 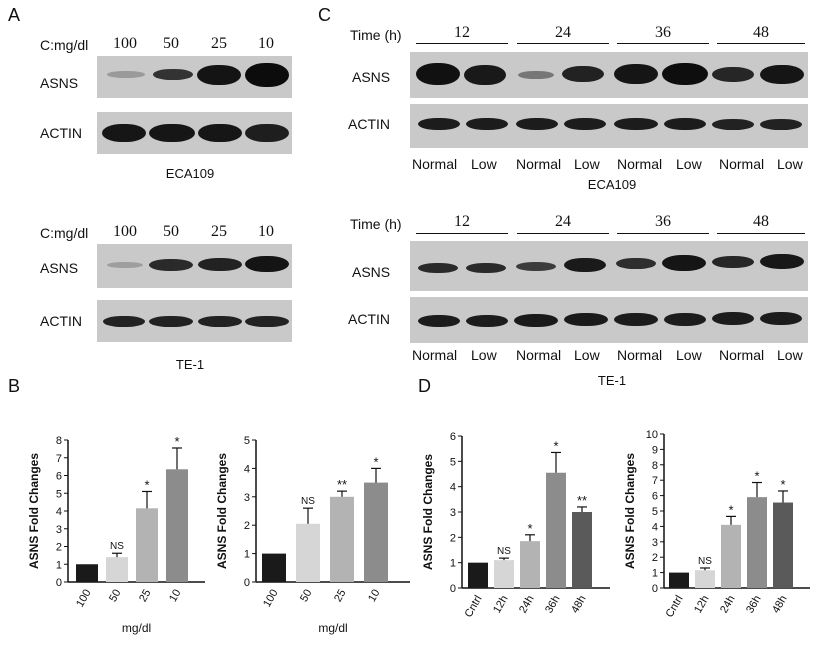 What do you see at coordinates (655, 481) in the screenshot?
I see `y-tick-label: 7` at bounding box center [655, 481].